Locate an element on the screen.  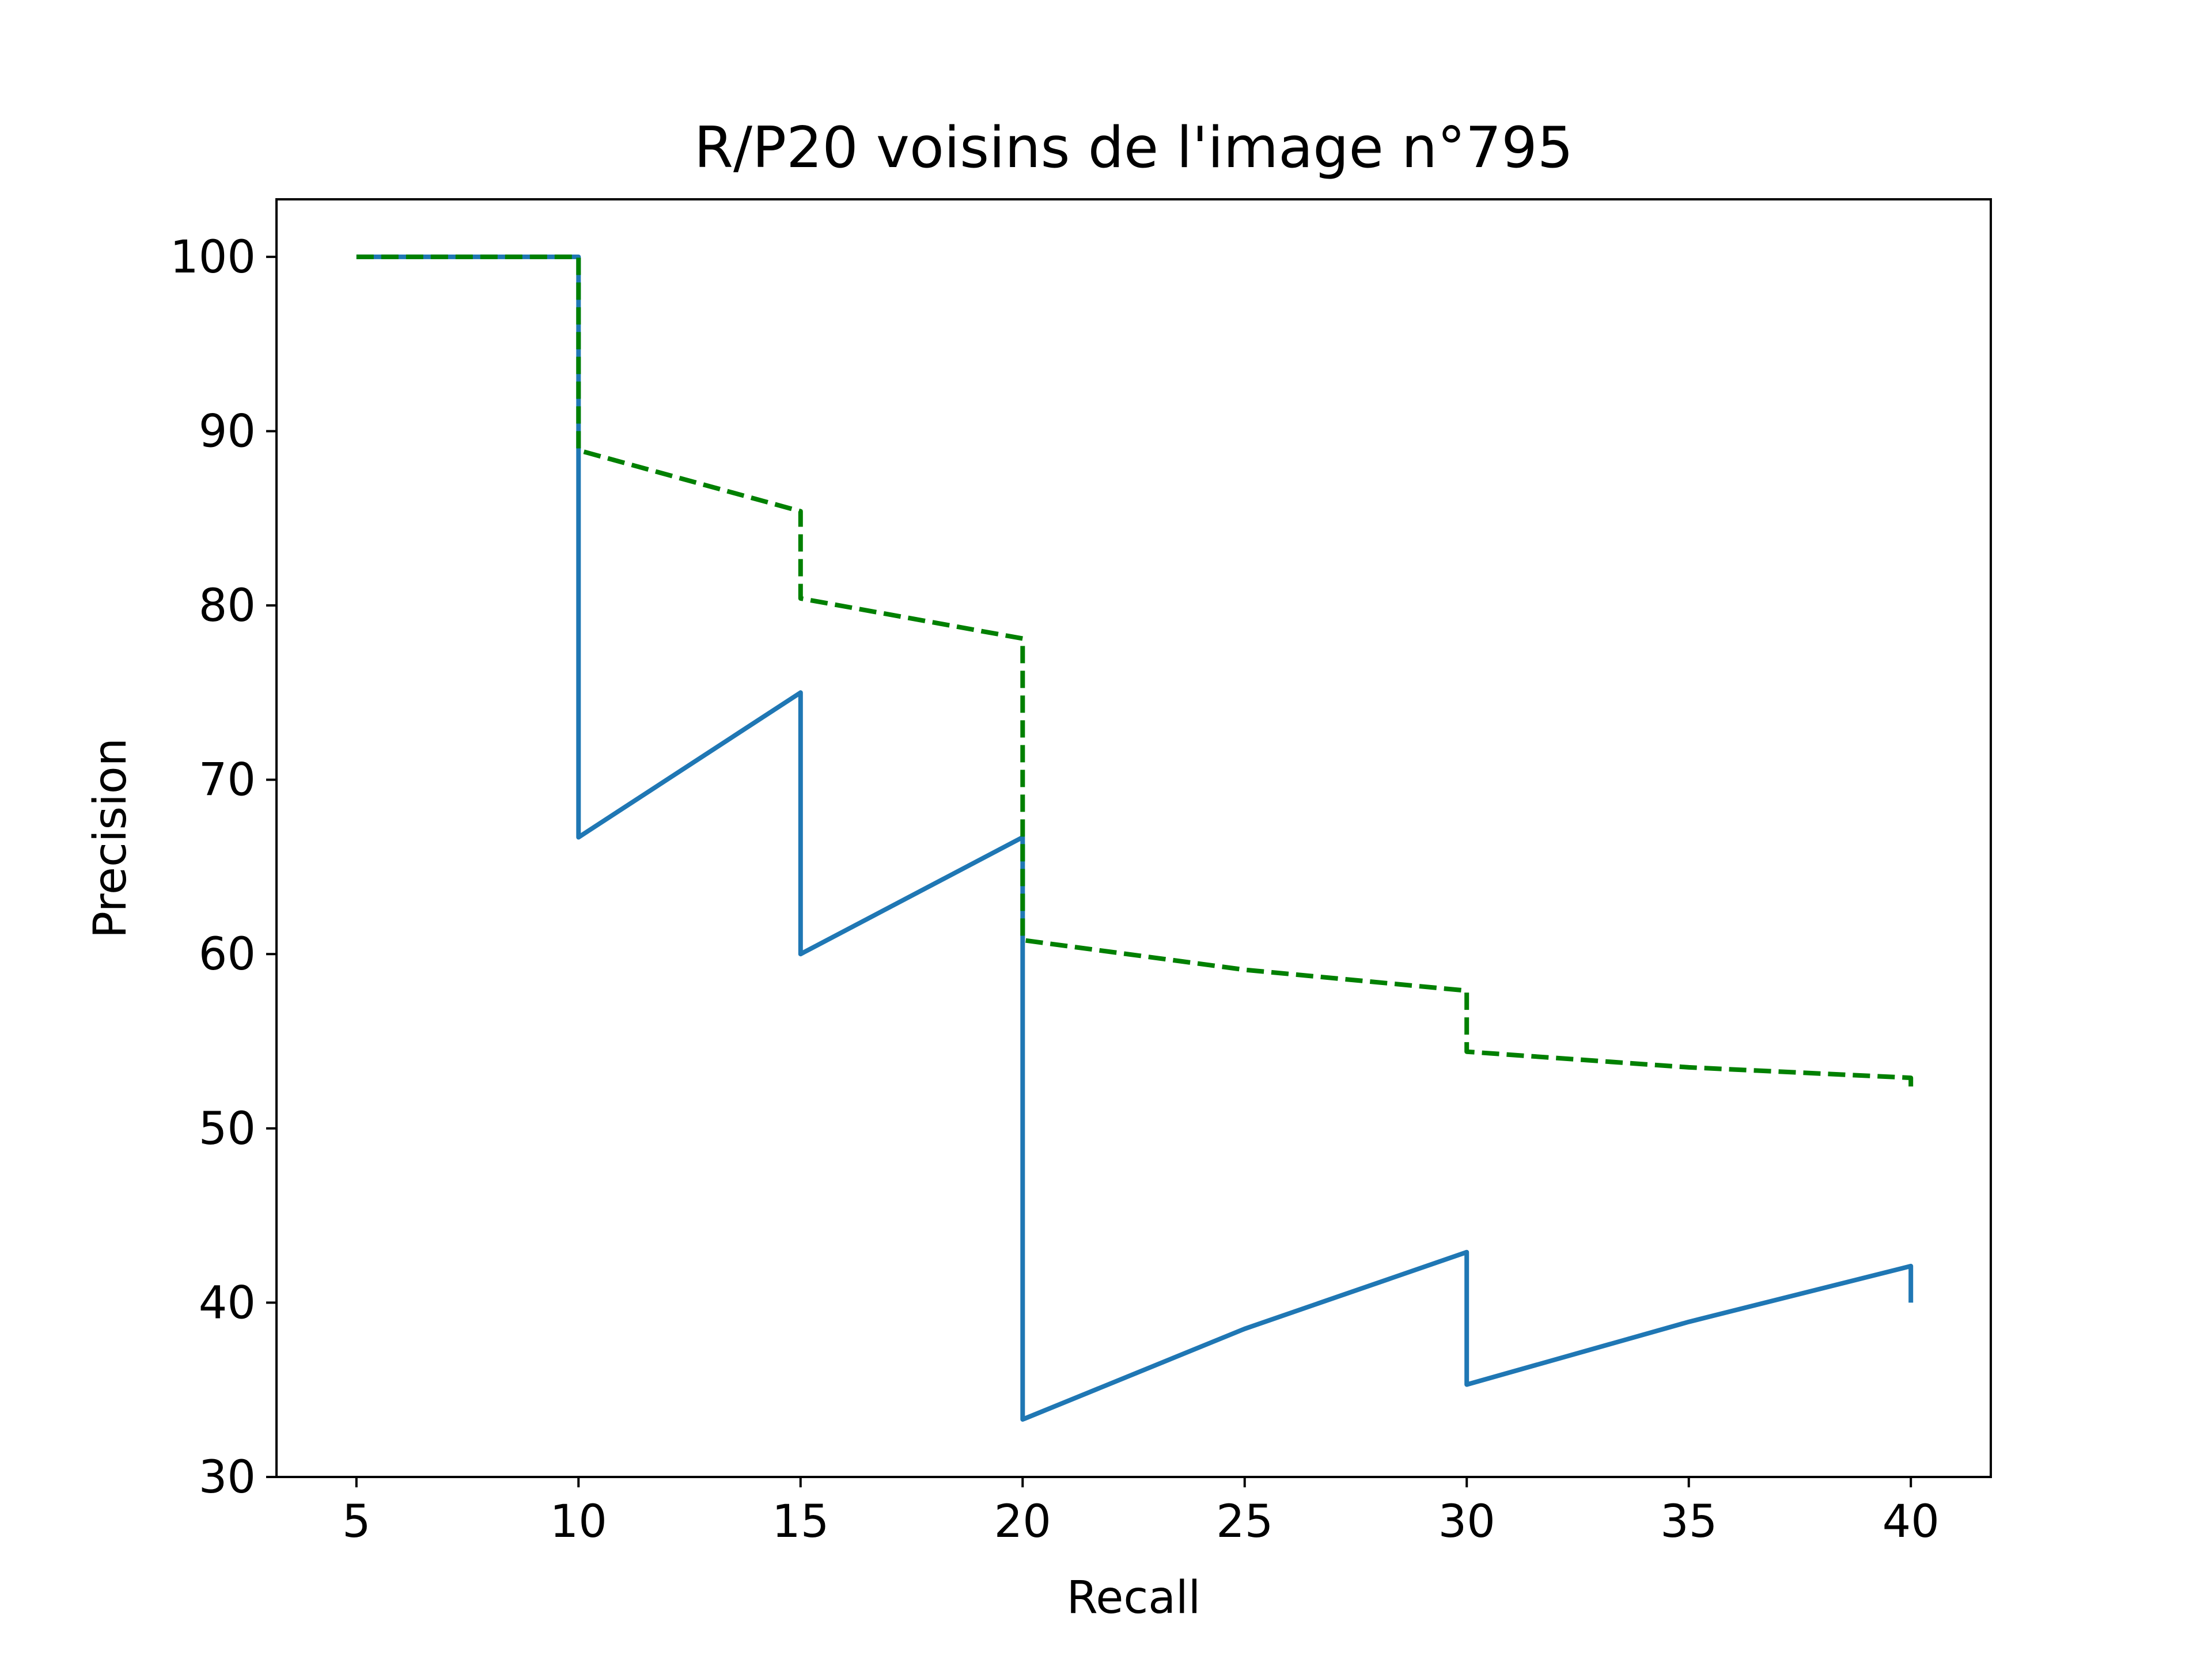
y-axis-label: Precision is located at coordinates (111, 838).